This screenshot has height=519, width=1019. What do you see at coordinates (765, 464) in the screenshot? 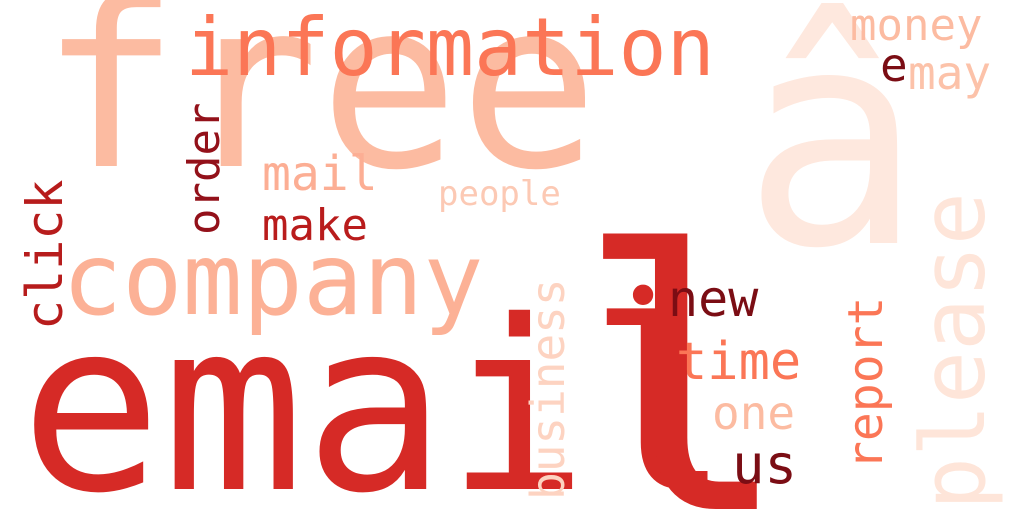
I see `word-us: us` at bounding box center [765, 464].